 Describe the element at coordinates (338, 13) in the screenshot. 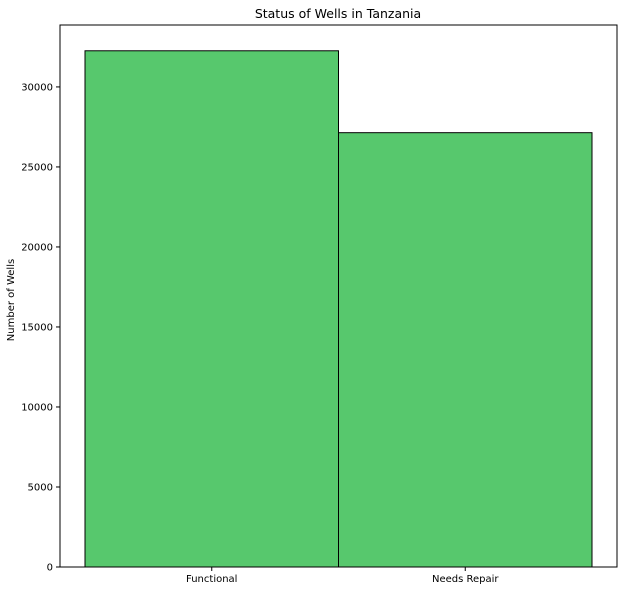

I see `chart-title: Status of Wells in Tanzania` at that location.